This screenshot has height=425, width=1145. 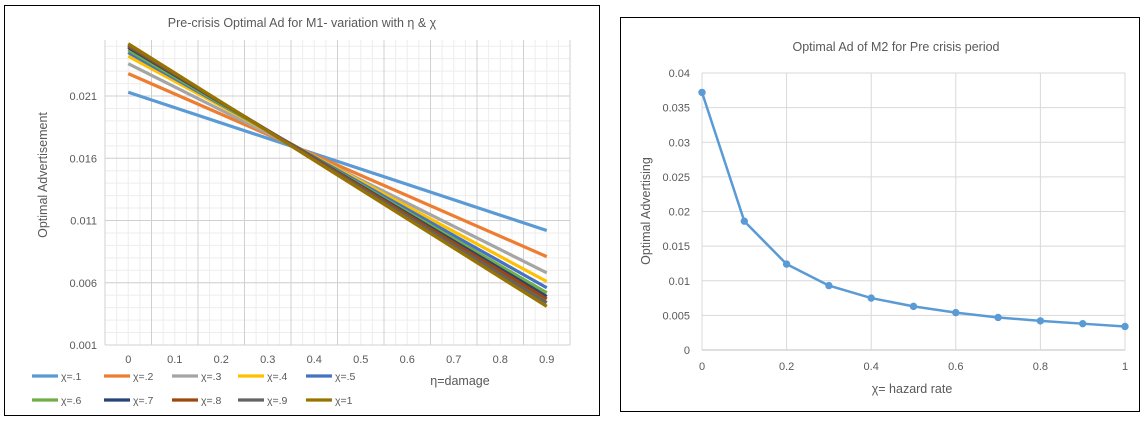 What do you see at coordinates (83, 97) in the screenshot?
I see `y-tick-label: 0.021` at bounding box center [83, 97].